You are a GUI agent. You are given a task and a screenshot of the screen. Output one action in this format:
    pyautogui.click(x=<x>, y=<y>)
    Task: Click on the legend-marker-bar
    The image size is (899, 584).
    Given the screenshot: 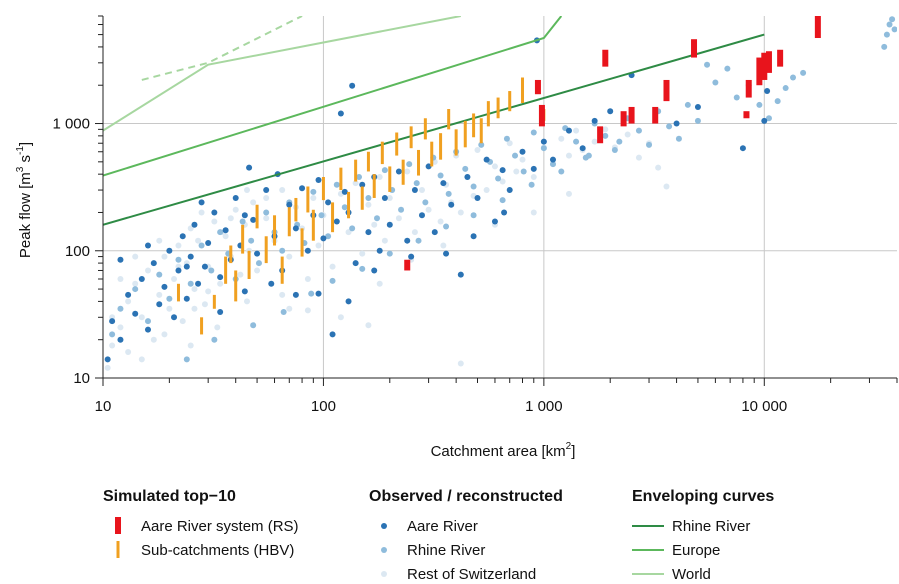 What is the action you would take?
    pyautogui.click(x=118, y=549)
    